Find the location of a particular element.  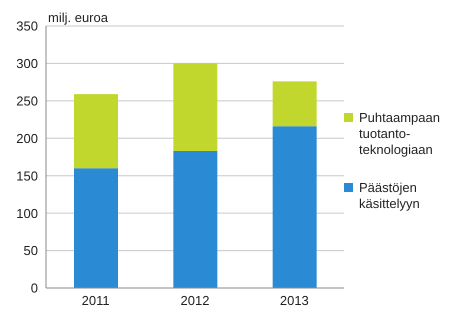

y-tick-label: 50 is located at coordinates (31, 250).